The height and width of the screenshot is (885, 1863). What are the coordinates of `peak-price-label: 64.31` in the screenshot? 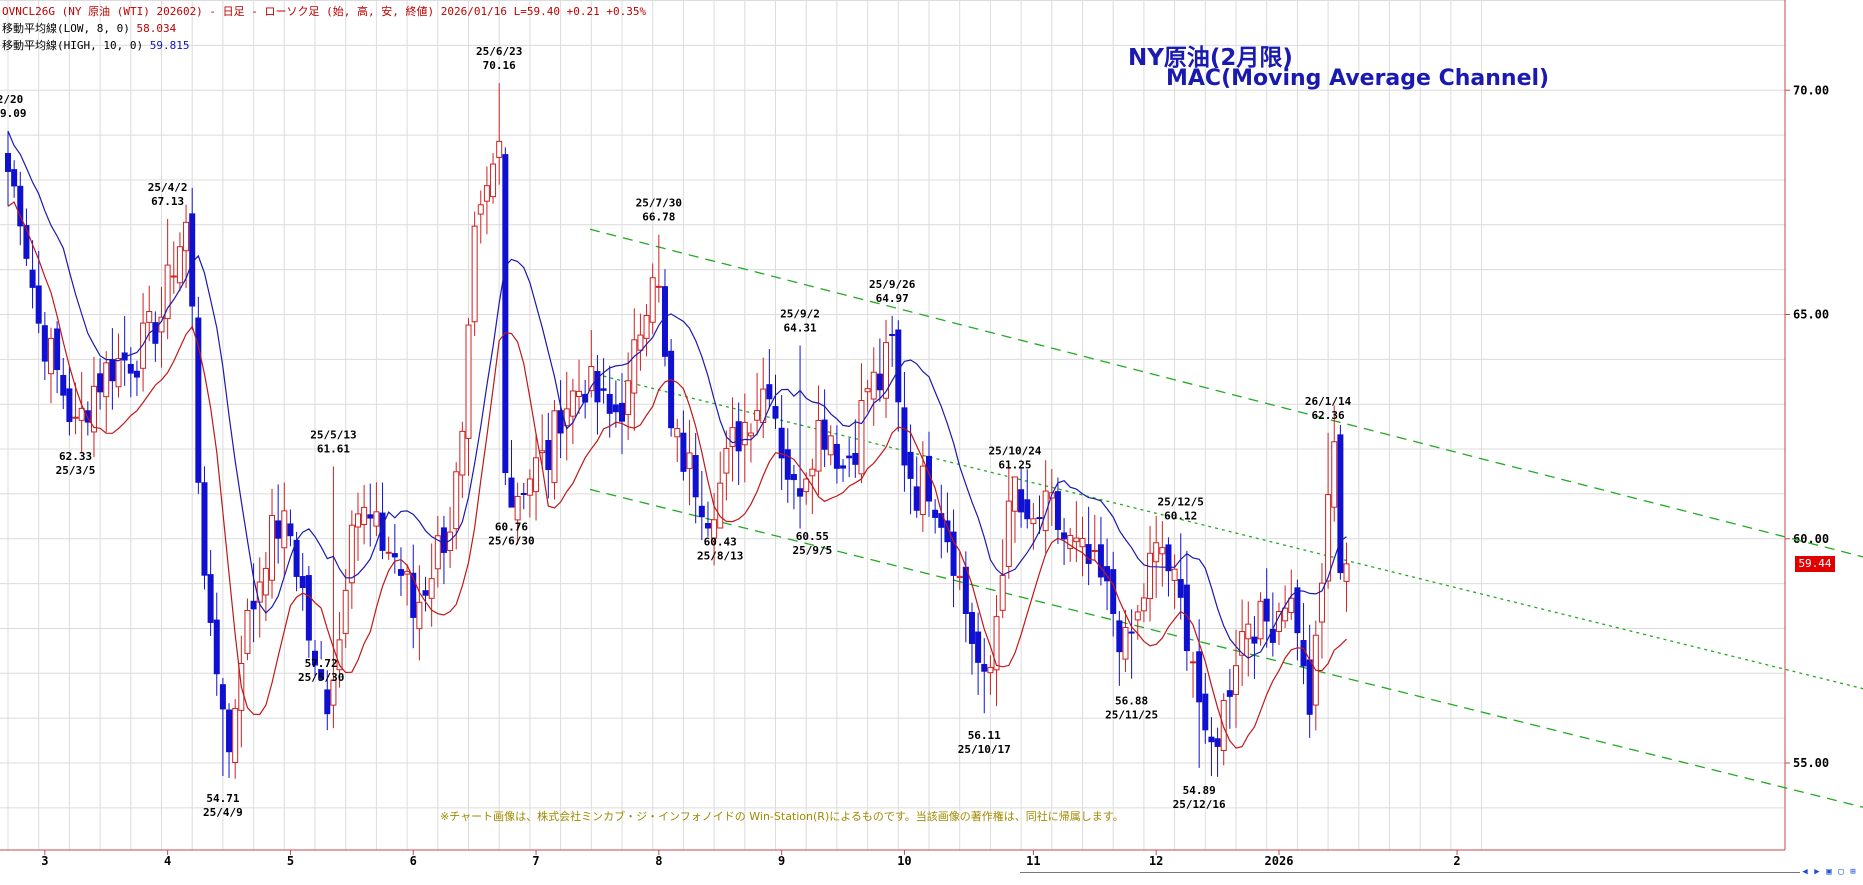 It's located at (799, 327).